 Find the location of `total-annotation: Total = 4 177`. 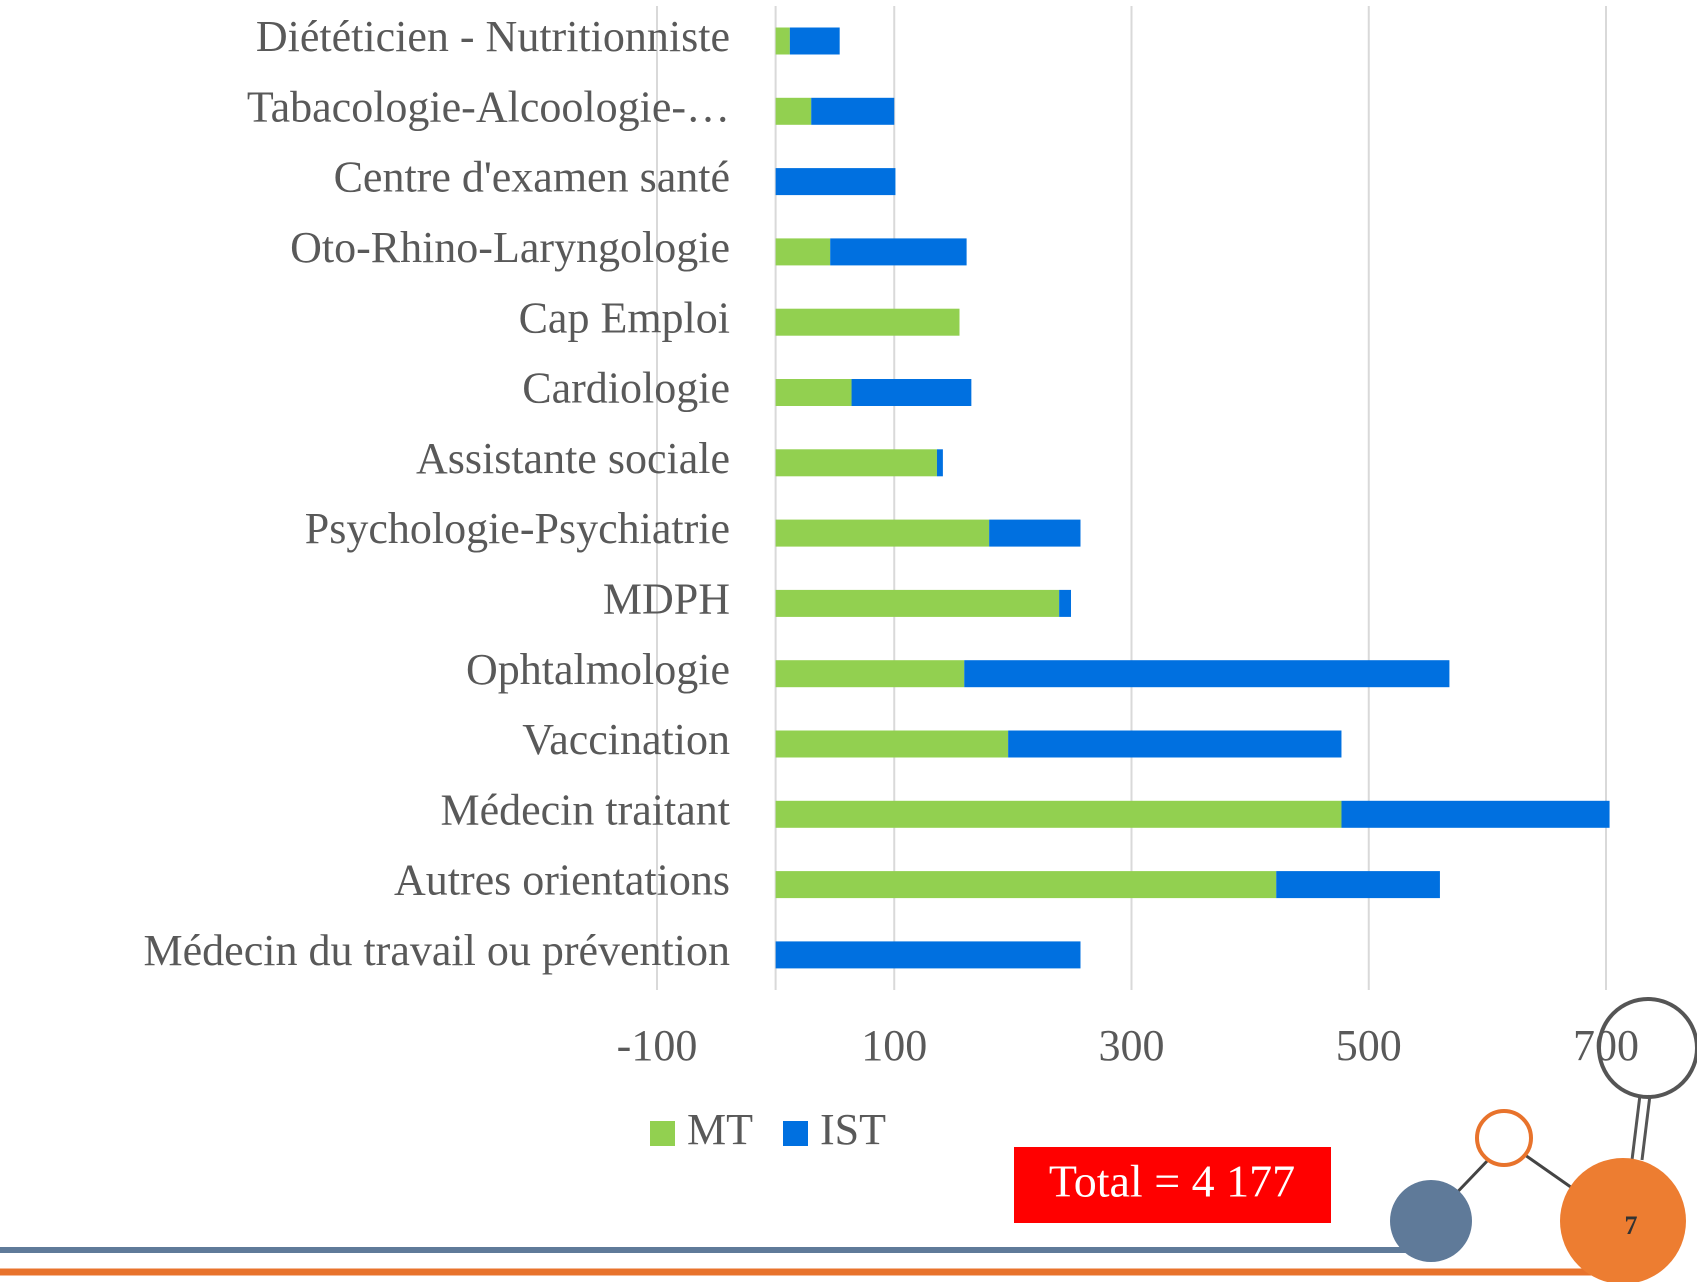

total-annotation: Total = 4 177 is located at coordinates (1172, 1181).